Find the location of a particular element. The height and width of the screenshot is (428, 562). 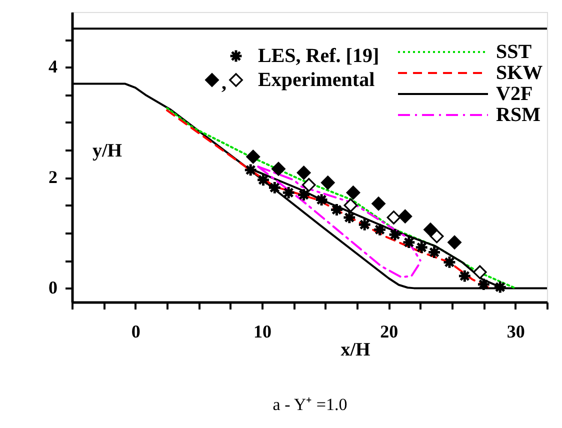

y-axis-title: y/H is located at coordinates (107, 151).